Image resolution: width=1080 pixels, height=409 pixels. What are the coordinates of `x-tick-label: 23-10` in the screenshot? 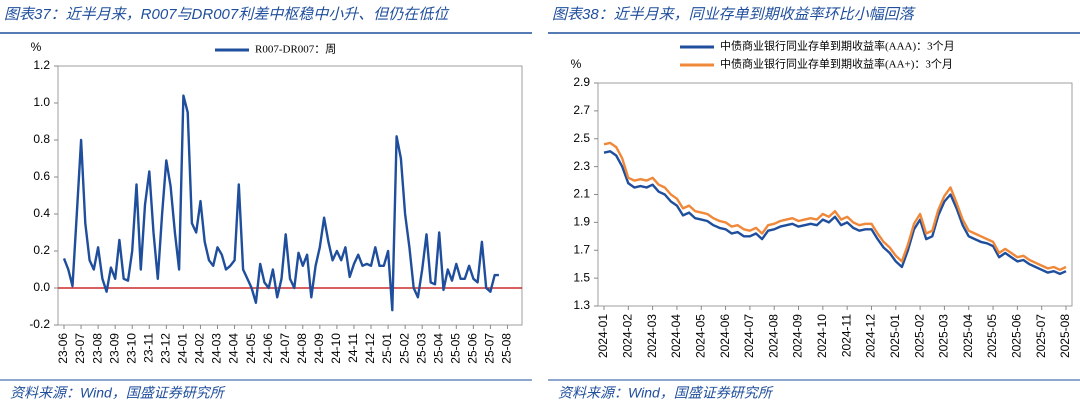 It's located at (131, 348).